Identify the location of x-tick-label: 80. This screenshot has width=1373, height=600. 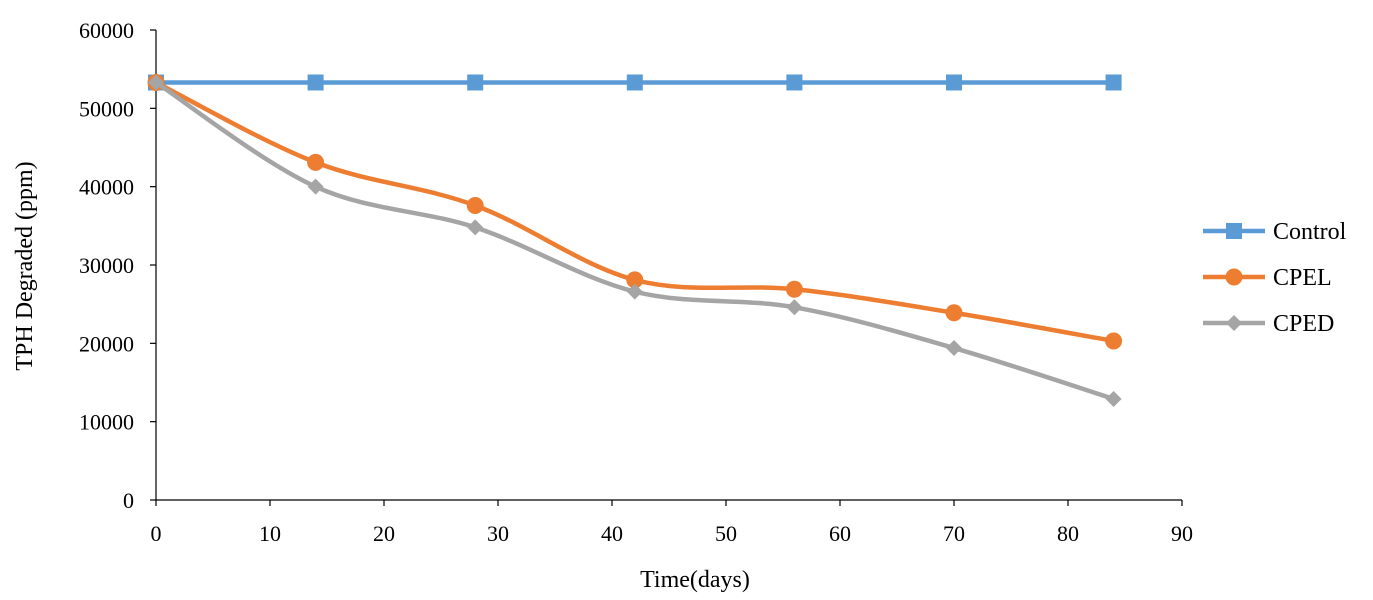
(1068, 533).